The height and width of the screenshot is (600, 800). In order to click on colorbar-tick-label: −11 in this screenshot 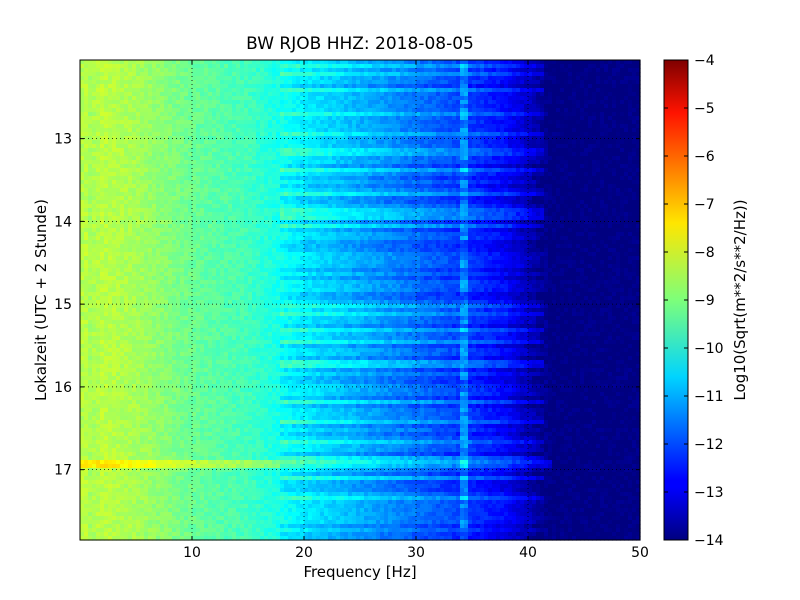, I will do `click(709, 397)`.